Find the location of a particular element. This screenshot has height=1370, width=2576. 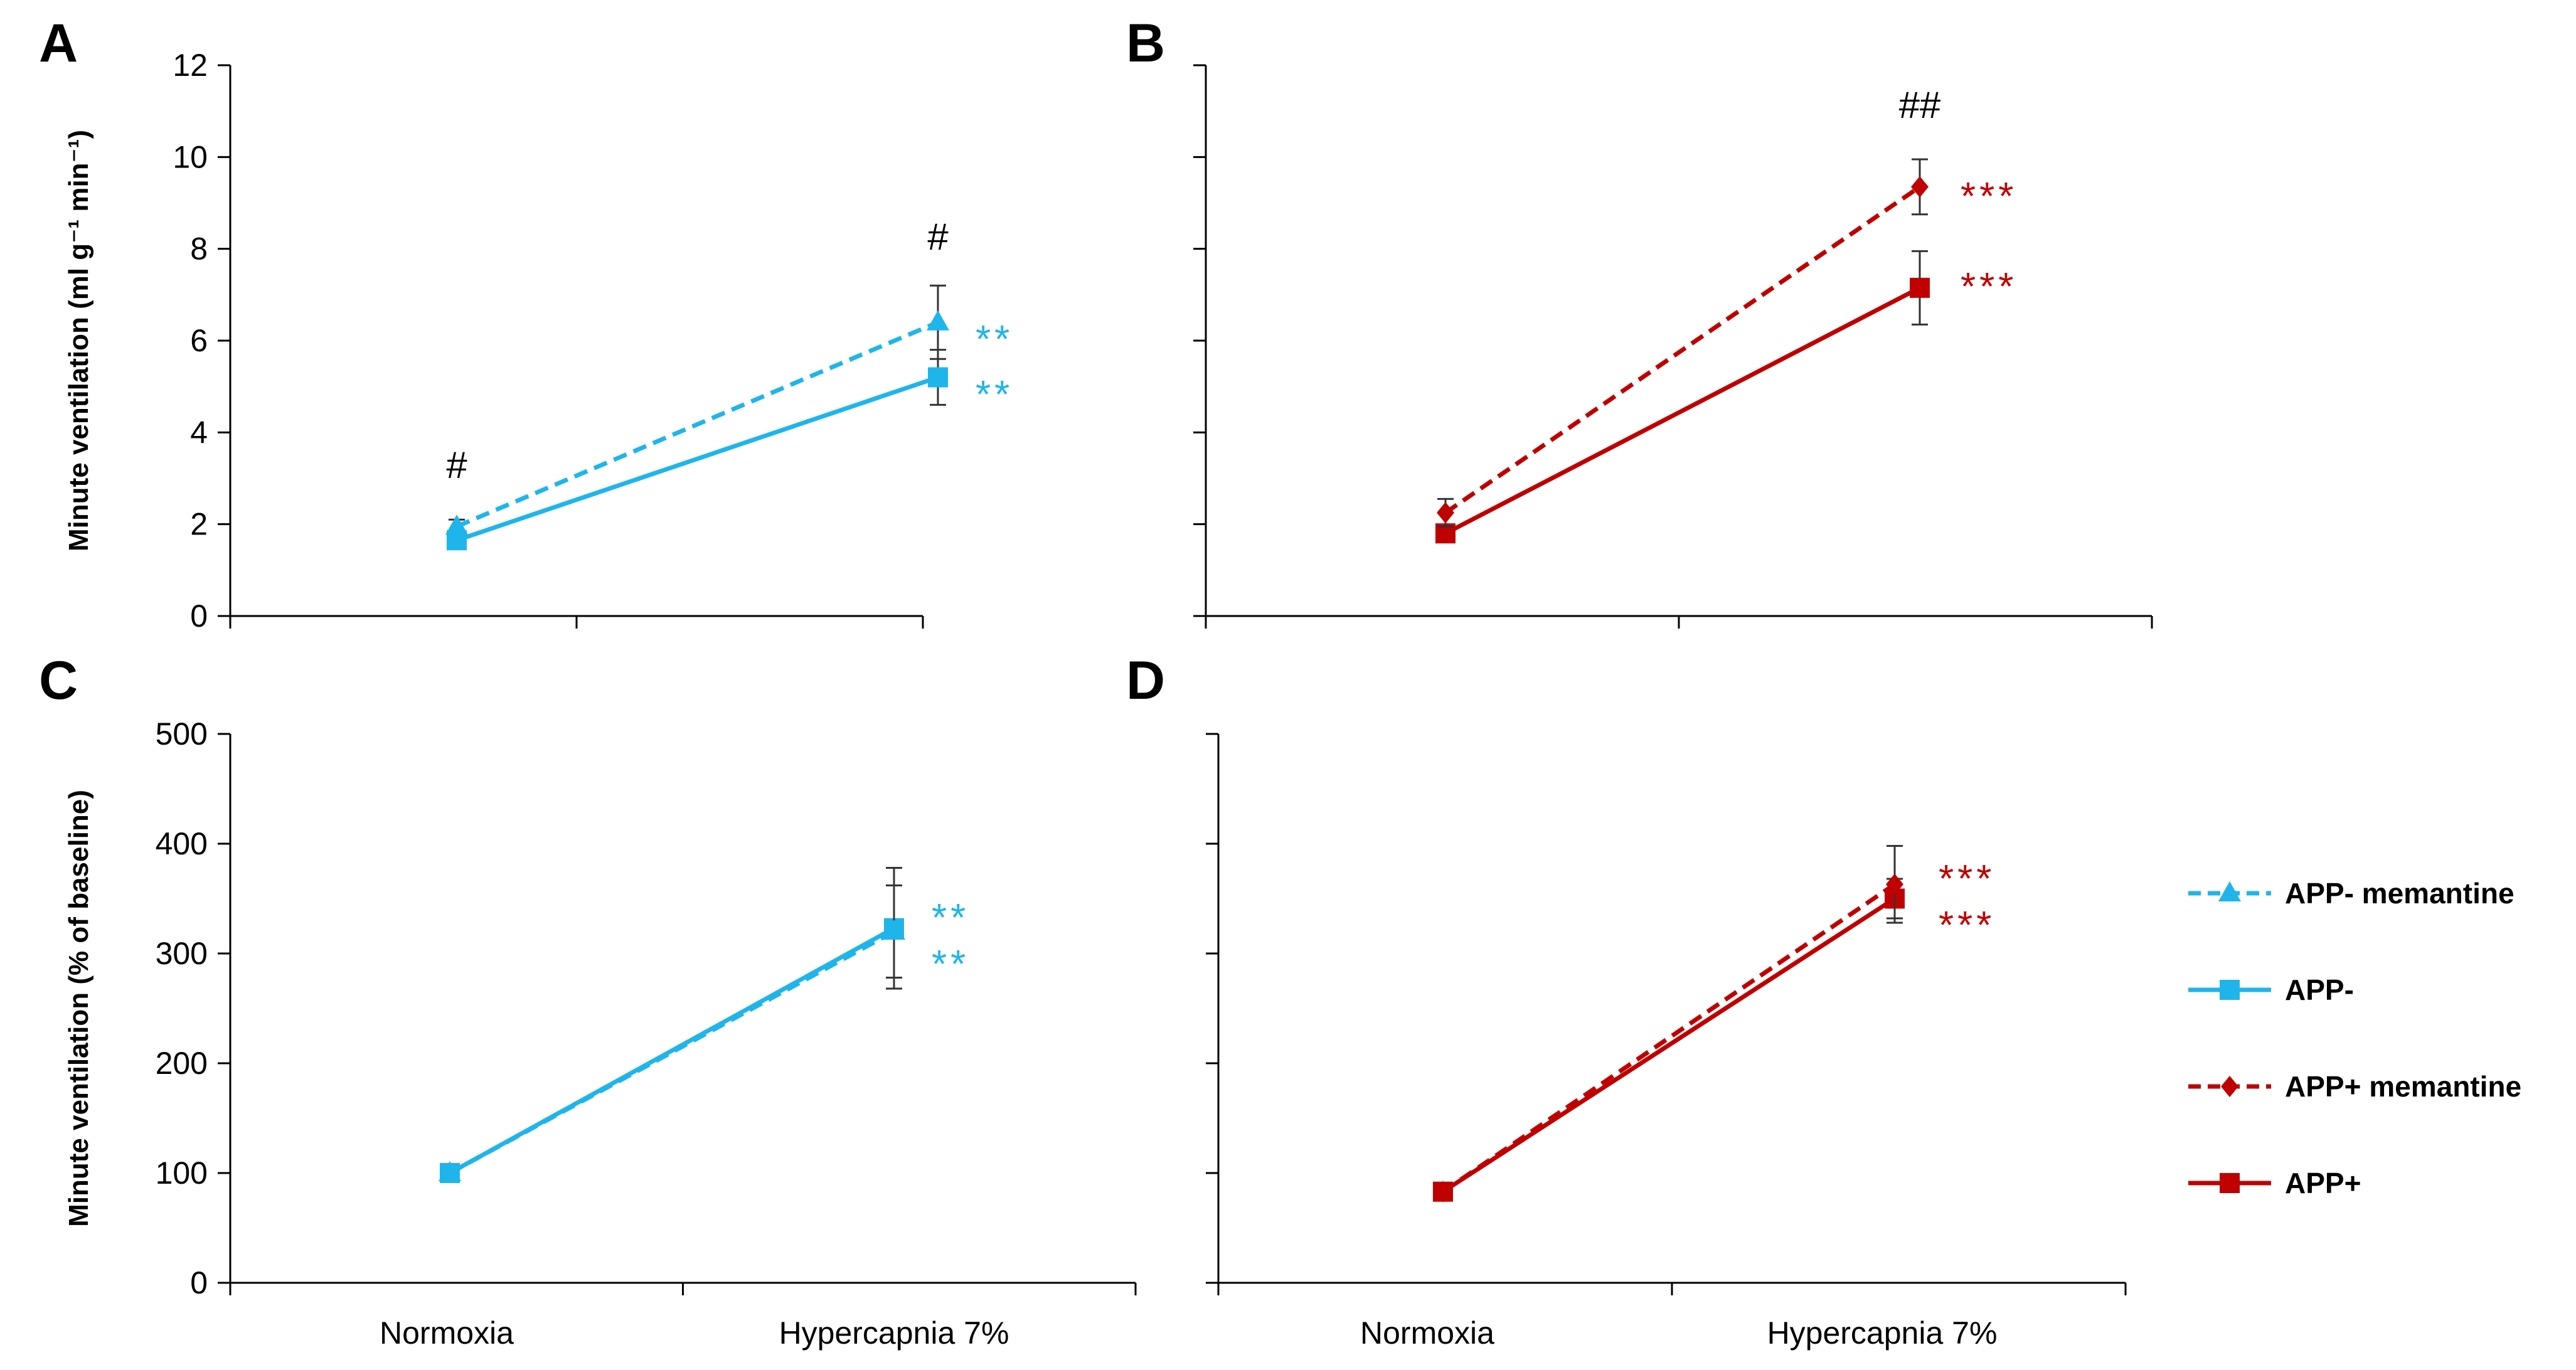

y-tick-label: 300 is located at coordinates (182, 953).